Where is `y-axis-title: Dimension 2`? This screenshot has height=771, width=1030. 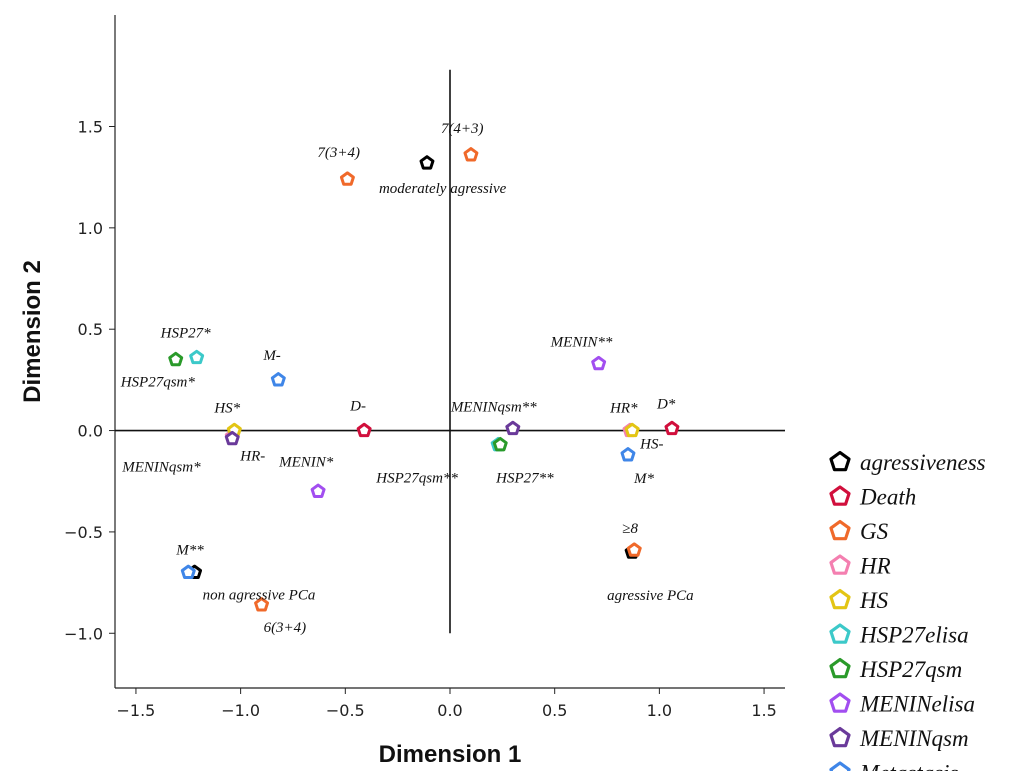
y-axis-title: Dimension 2 is located at coordinates (32, 331).